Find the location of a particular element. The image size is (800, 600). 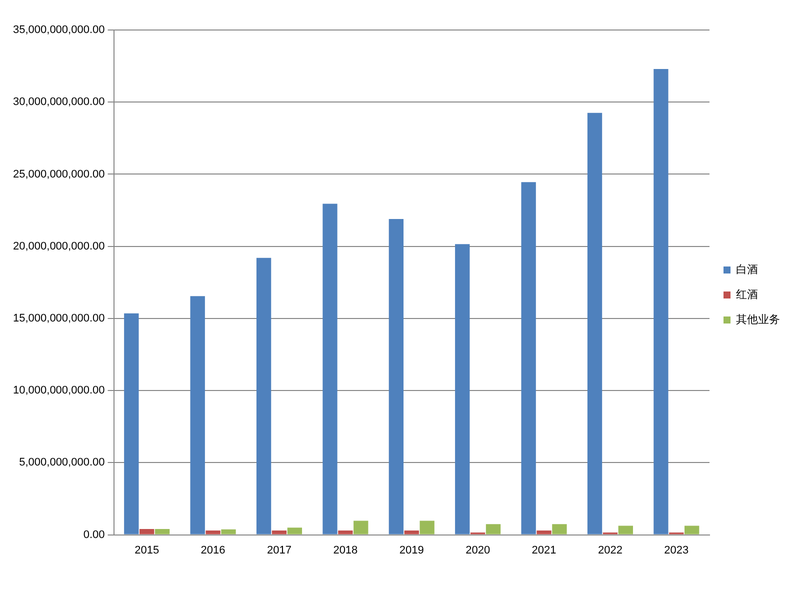

y-tick-label: 10,000,000,000.00 is located at coordinates (58, 390).